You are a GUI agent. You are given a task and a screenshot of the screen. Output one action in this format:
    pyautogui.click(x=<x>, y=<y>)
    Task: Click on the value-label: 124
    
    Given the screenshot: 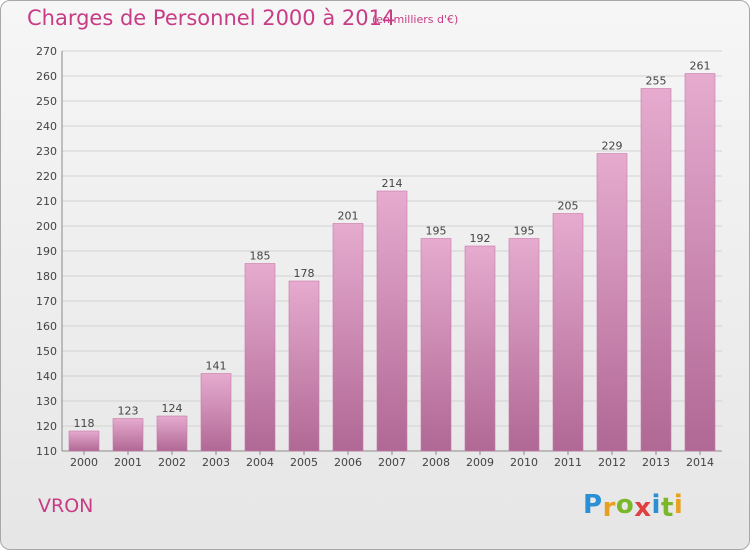 What is the action you would take?
    pyautogui.click(x=172, y=408)
    